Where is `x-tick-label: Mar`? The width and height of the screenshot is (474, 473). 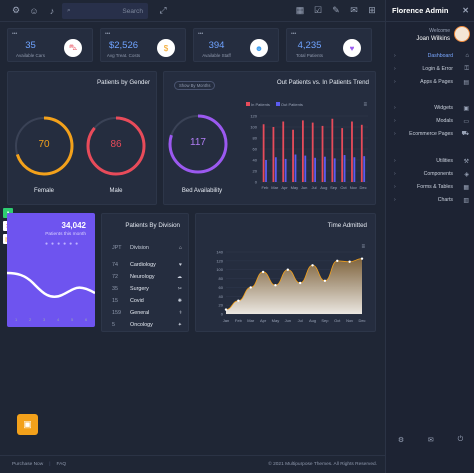 x-tick-label: Mar is located at coordinates (251, 320).